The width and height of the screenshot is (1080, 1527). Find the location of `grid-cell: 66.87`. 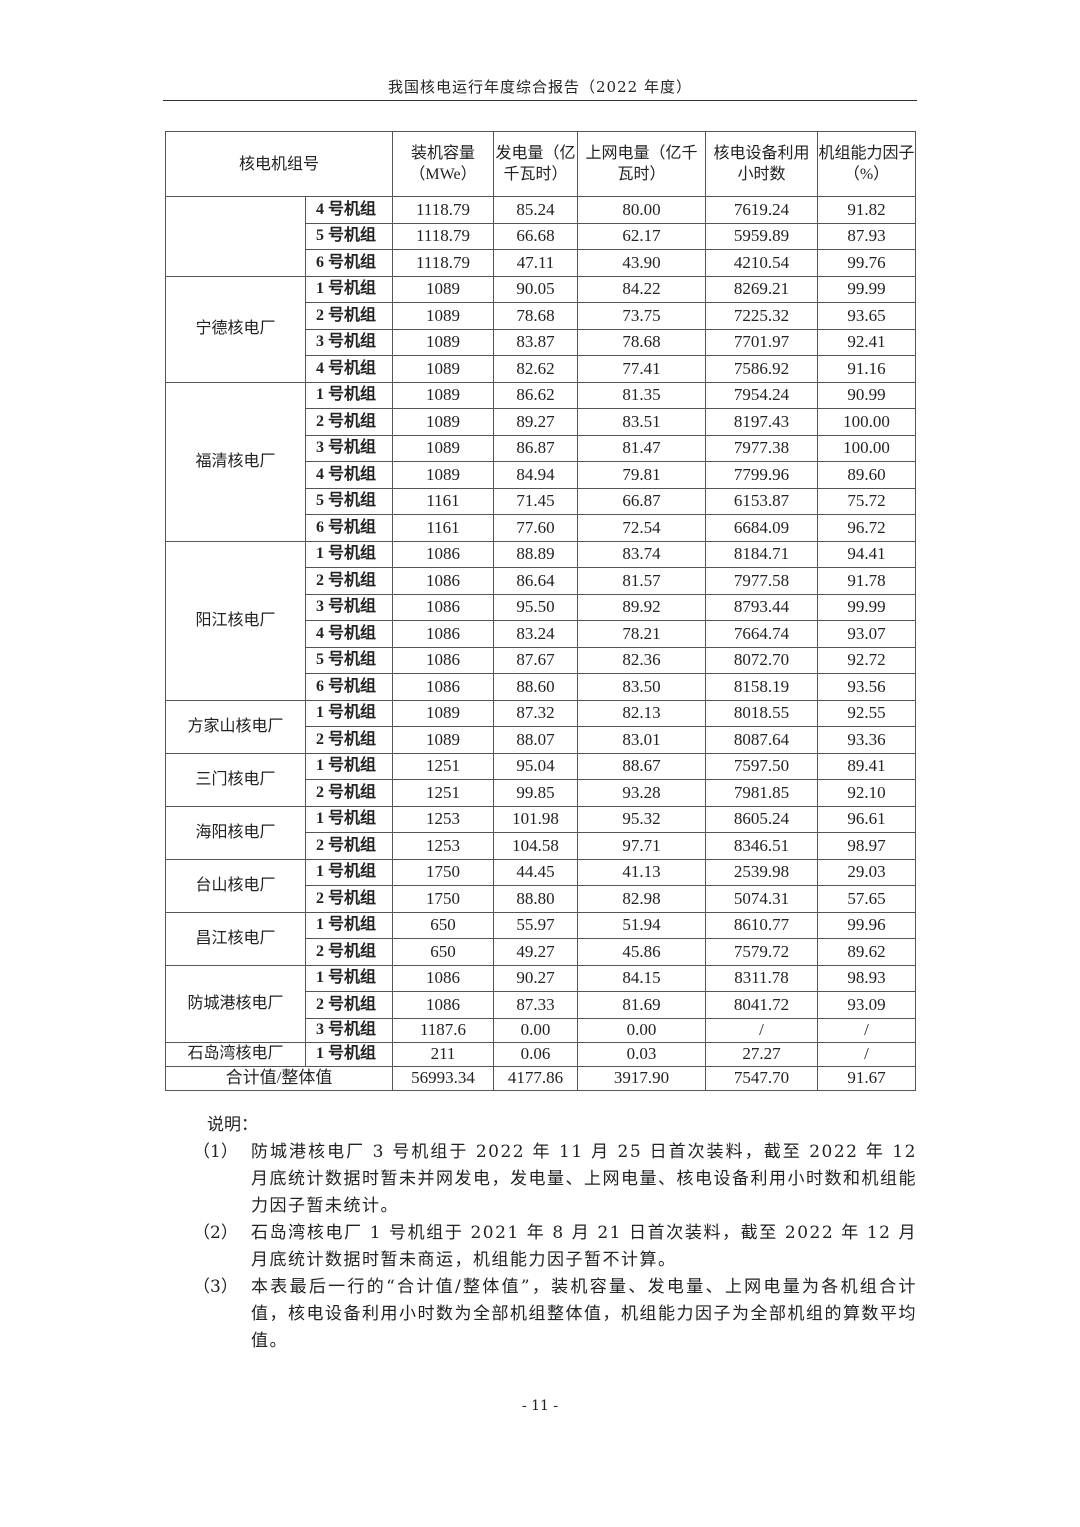

grid-cell: 66.87 is located at coordinates (641, 501).